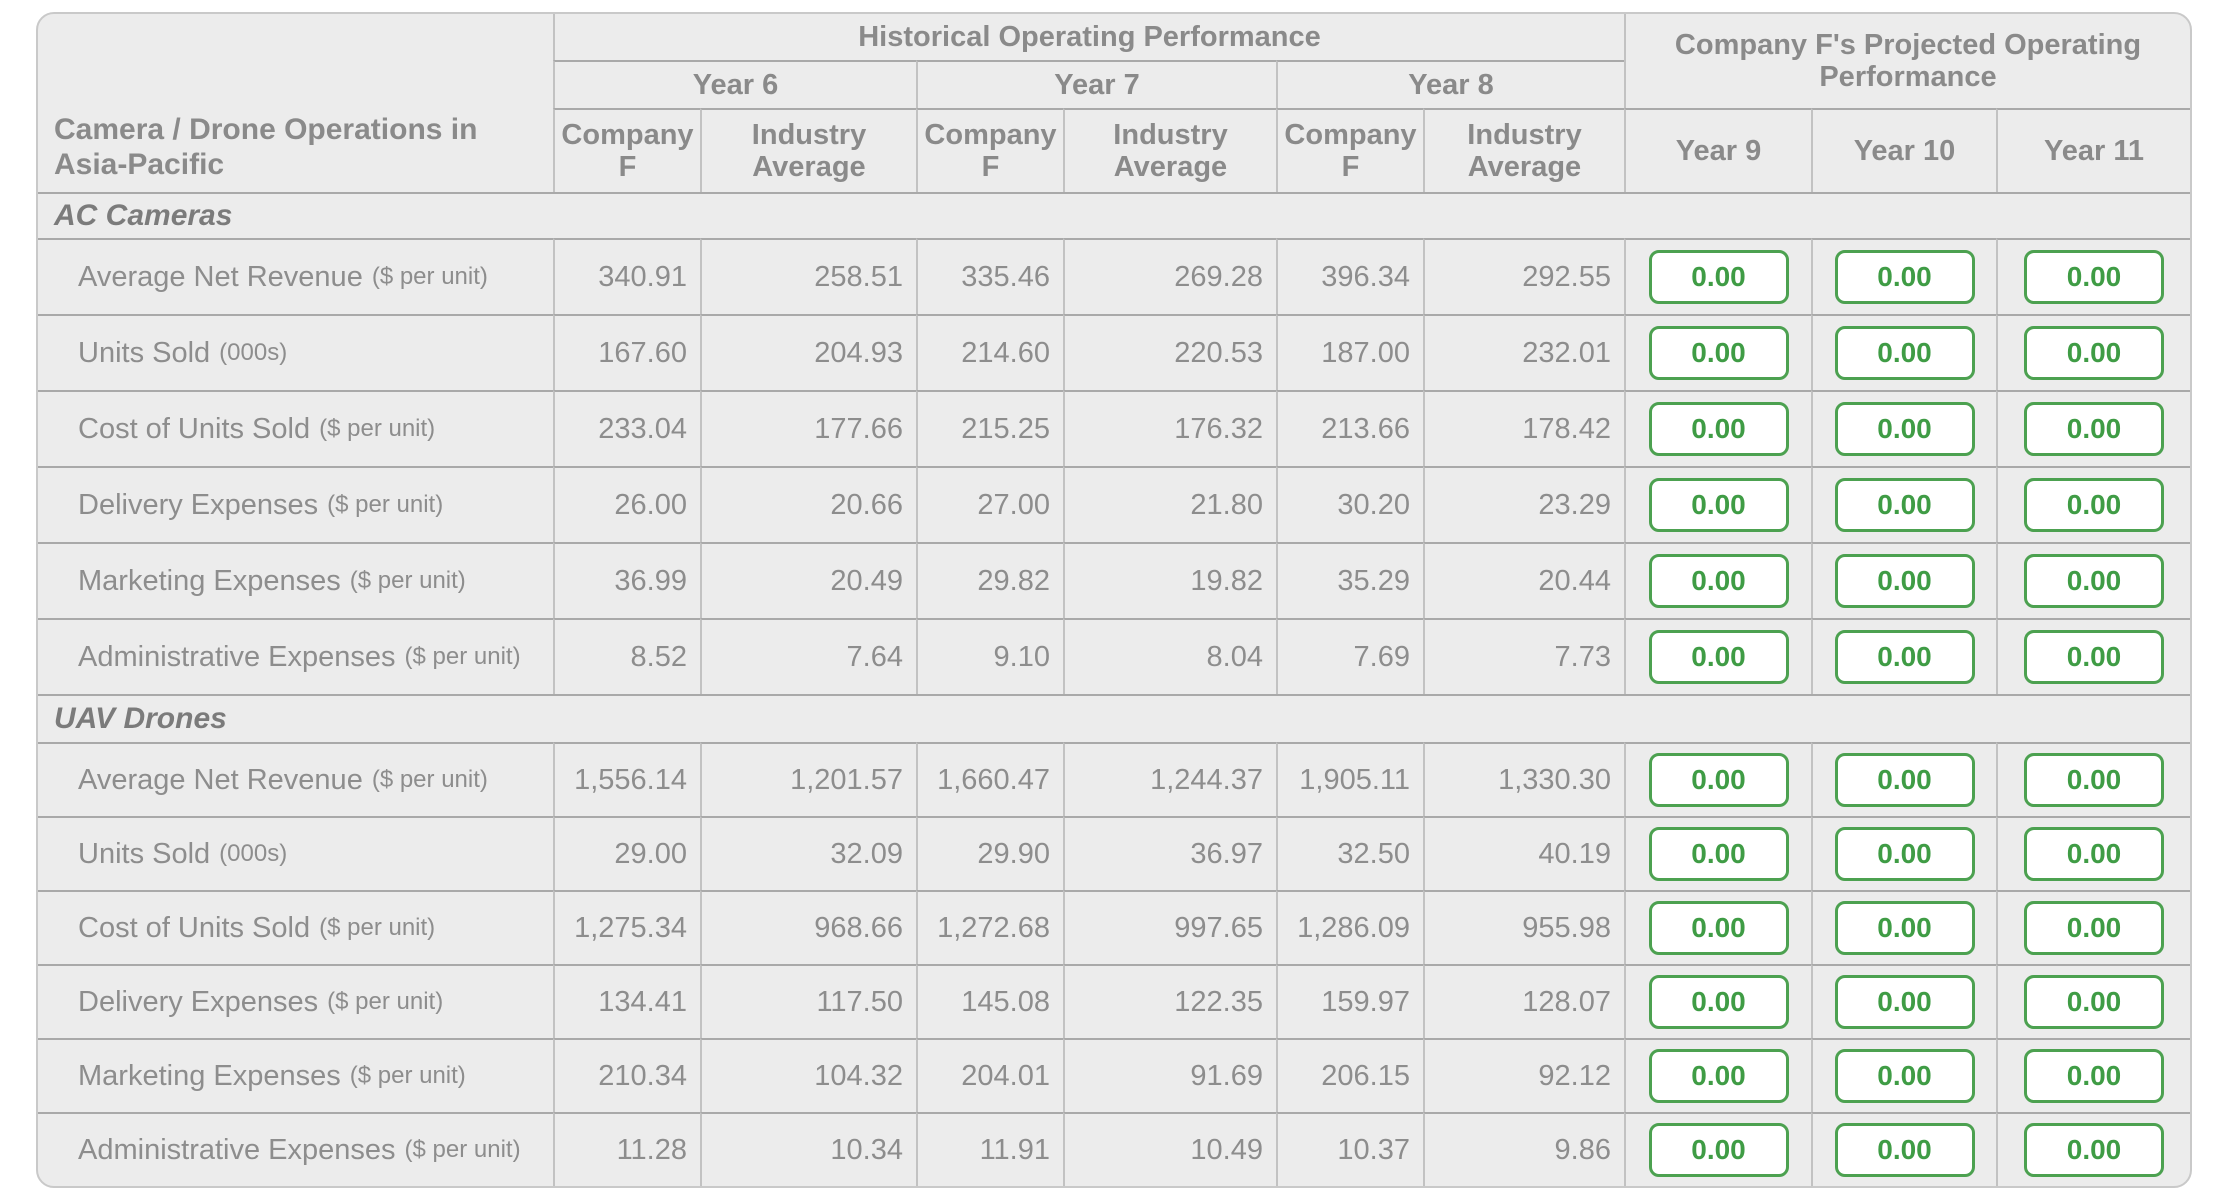 The image size is (2228, 1192). What do you see at coordinates (295, 853) in the screenshot?
I see `row-label: Units Sold (000s)` at bounding box center [295, 853].